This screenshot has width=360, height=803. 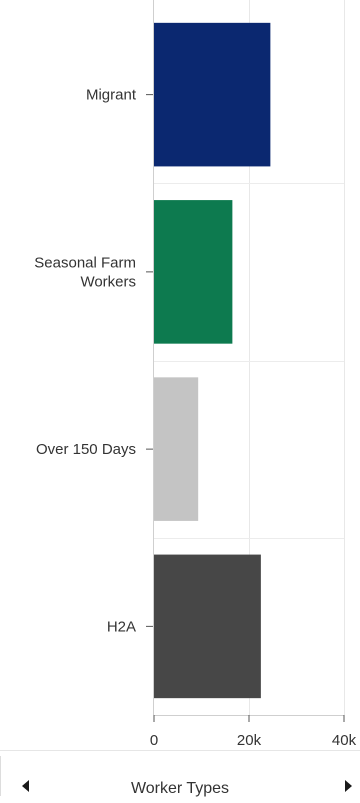 I want to click on x-tick-label: 0, so click(x=154, y=740).